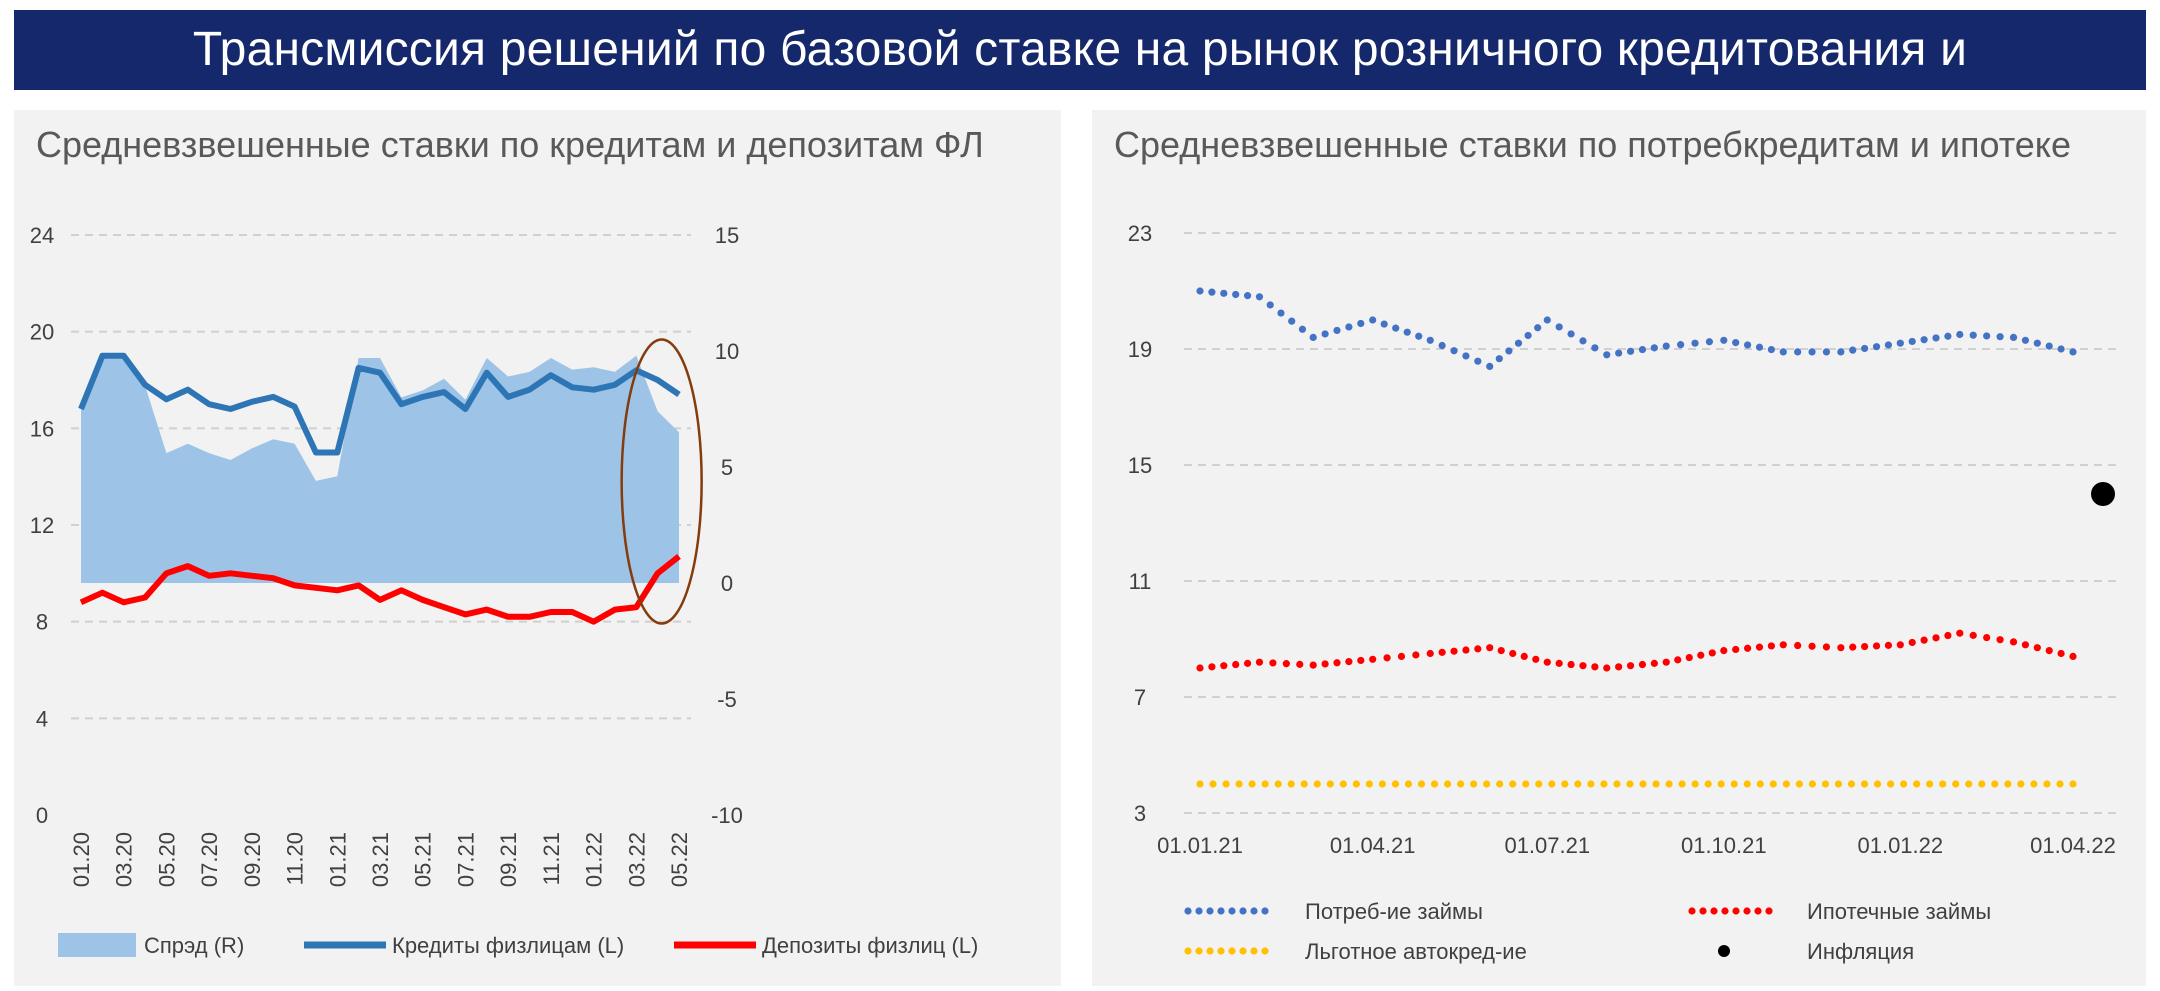  Describe the element at coordinates (1547, 845) in the screenshot. I see `right-chart-x-tick: 01.07.21` at that location.